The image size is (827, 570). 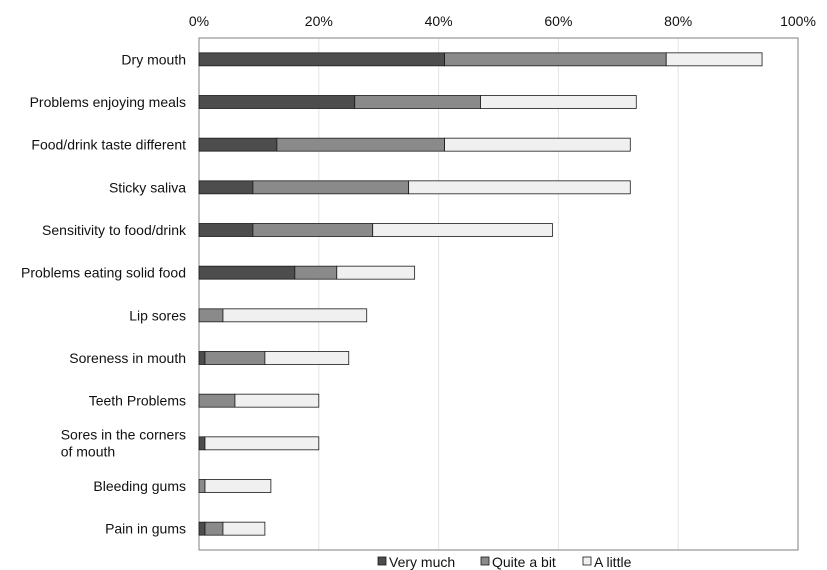 What do you see at coordinates (103, 273) in the screenshot?
I see `category-label: Problems eating solid food` at bounding box center [103, 273].